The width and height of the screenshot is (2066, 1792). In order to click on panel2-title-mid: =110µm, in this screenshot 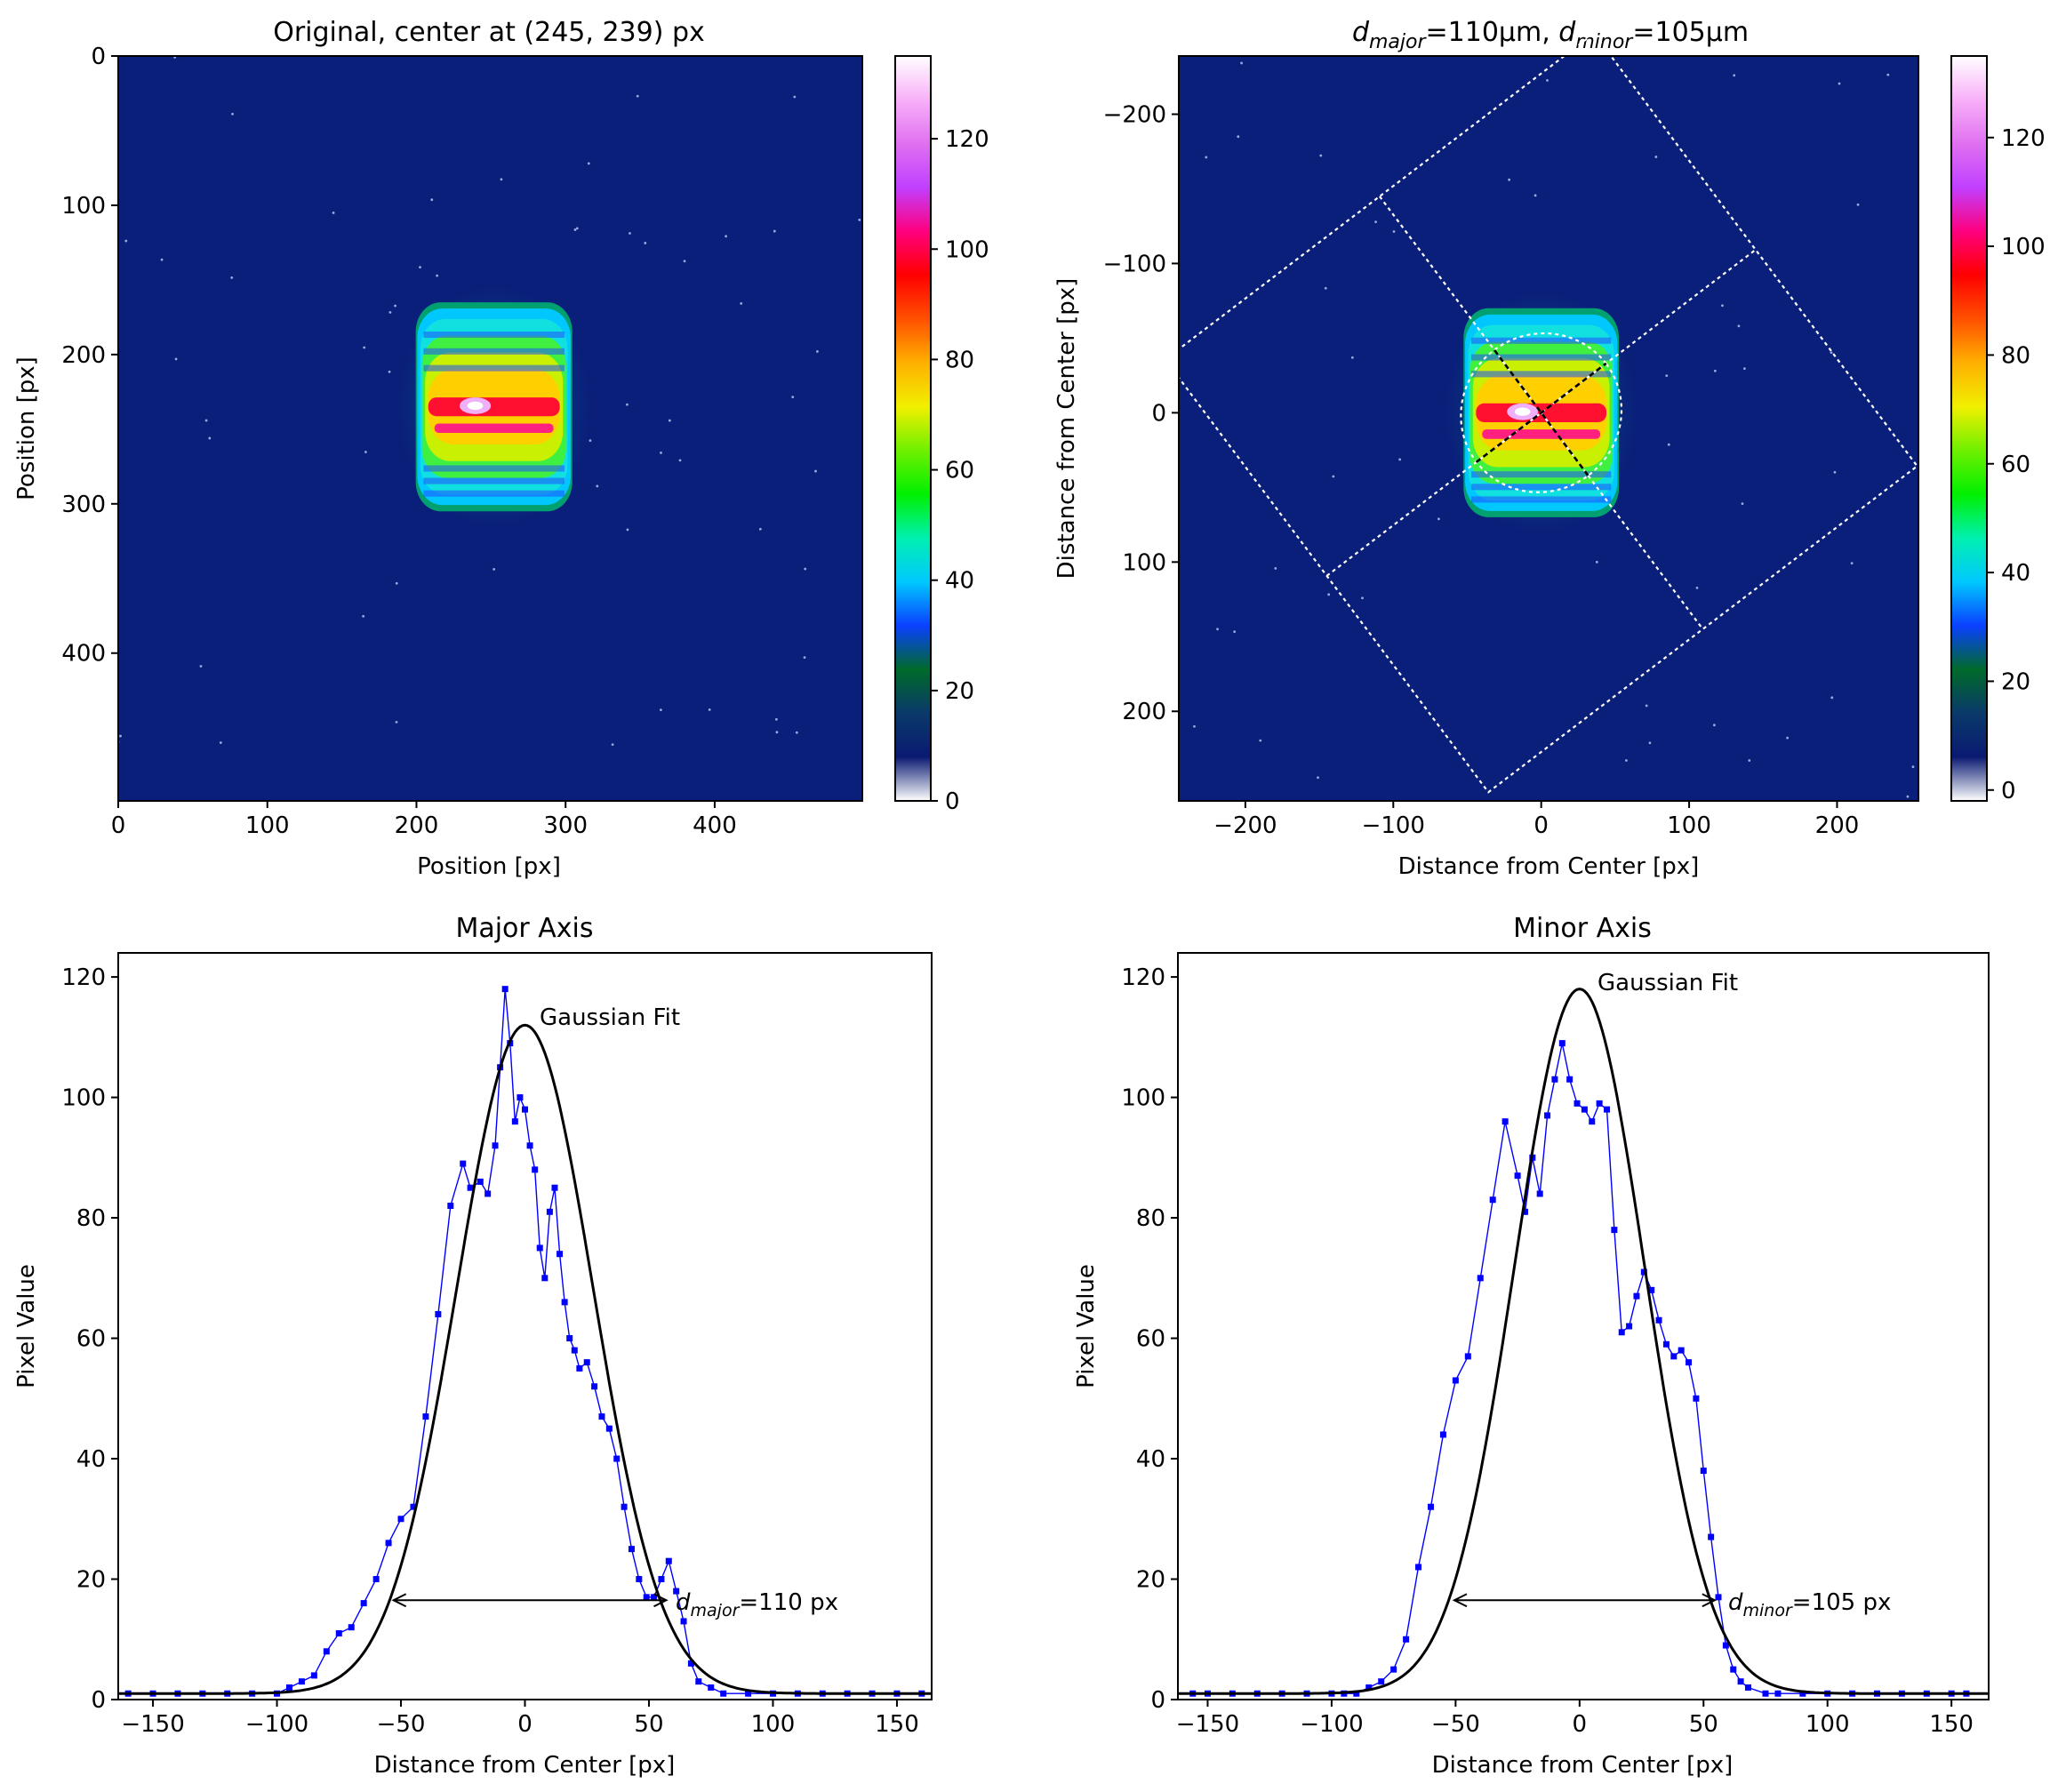, I will do `click(1492, 32)`.